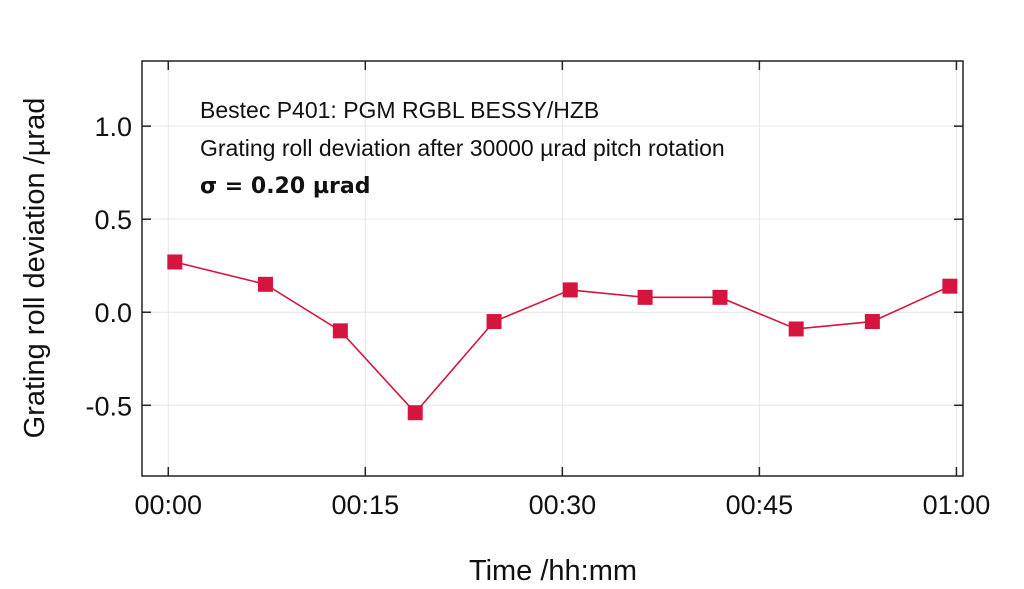  I want to click on x-tick-label: 00:45, so click(760, 505).